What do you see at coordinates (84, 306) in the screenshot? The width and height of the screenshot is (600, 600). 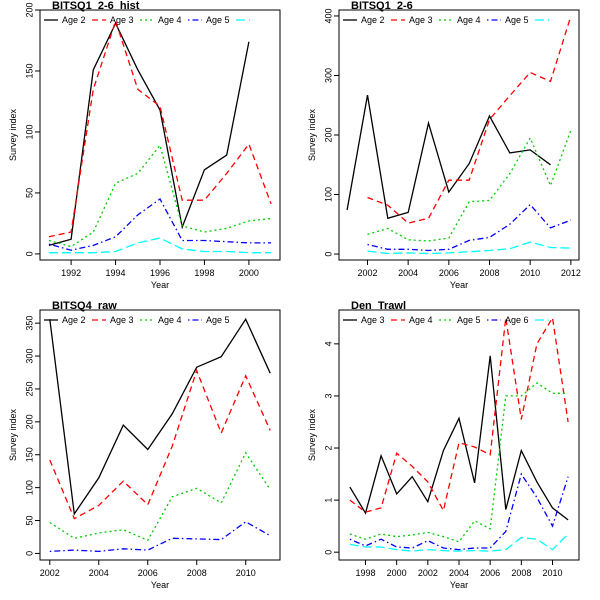 I see `chart-title: BITSQ4_raw` at bounding box center [84, 306].